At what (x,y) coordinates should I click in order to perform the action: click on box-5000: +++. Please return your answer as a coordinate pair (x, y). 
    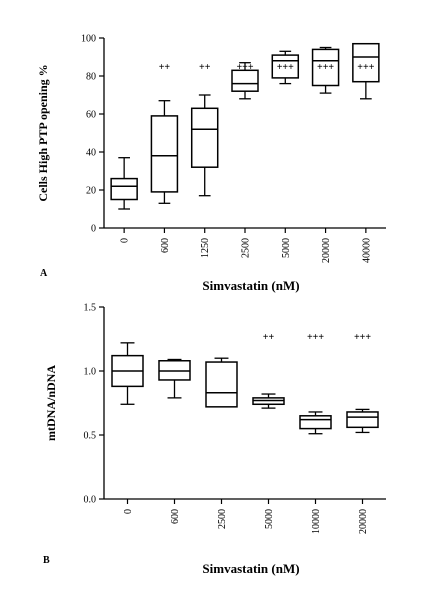
    Looking at the image, I should click on (285, 67).